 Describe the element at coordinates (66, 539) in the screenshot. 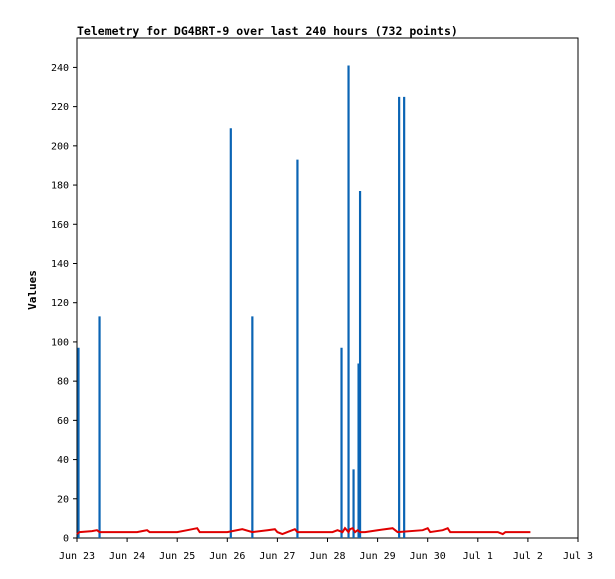

I see `y-tick-label: 0` at that location.